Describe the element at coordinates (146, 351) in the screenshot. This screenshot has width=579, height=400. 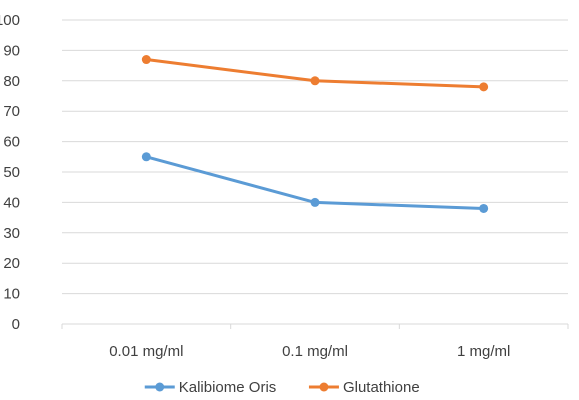
I see `x-tick-label: 0.01 mg/ml` at that location.